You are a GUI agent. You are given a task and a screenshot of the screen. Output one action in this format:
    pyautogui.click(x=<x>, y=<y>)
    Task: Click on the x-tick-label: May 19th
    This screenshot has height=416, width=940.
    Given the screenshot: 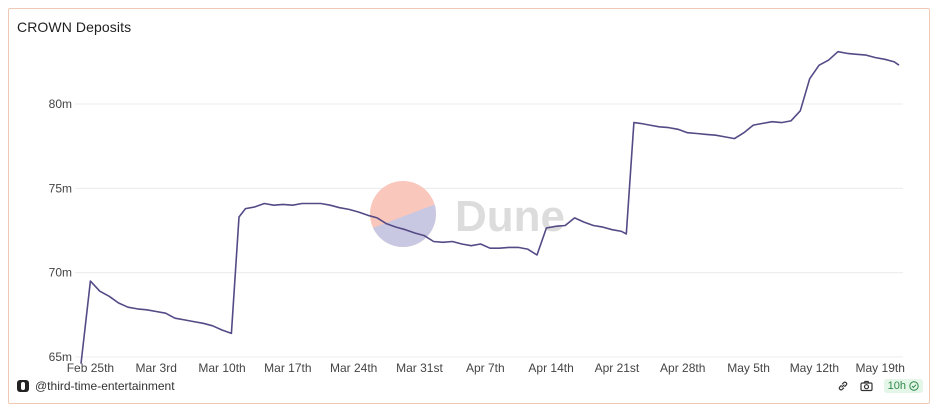 What is the action you would take?
    pyautogui.click(x=880, y=368)
    